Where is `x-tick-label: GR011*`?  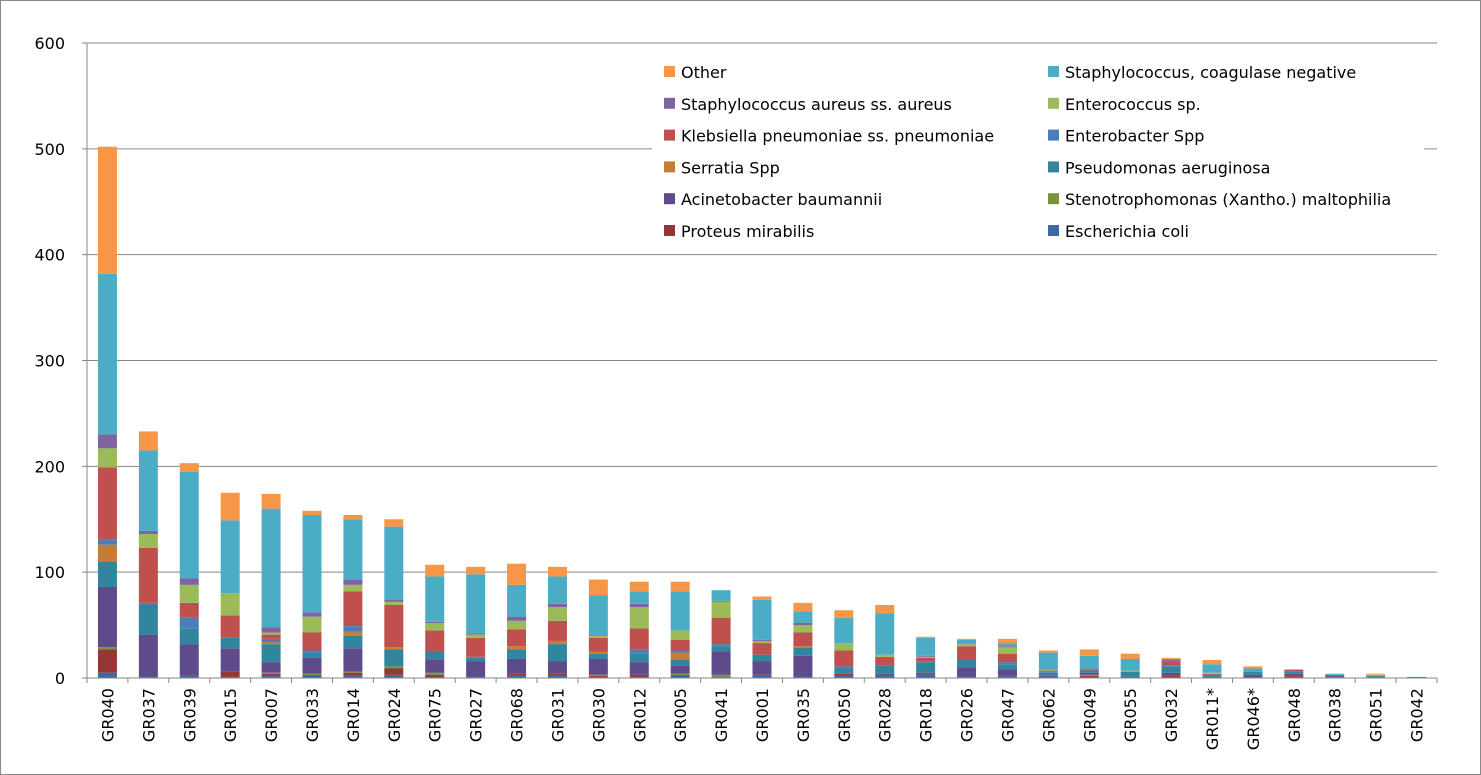 x-tick-label: GR011* is located at coordinates (1212, 719).